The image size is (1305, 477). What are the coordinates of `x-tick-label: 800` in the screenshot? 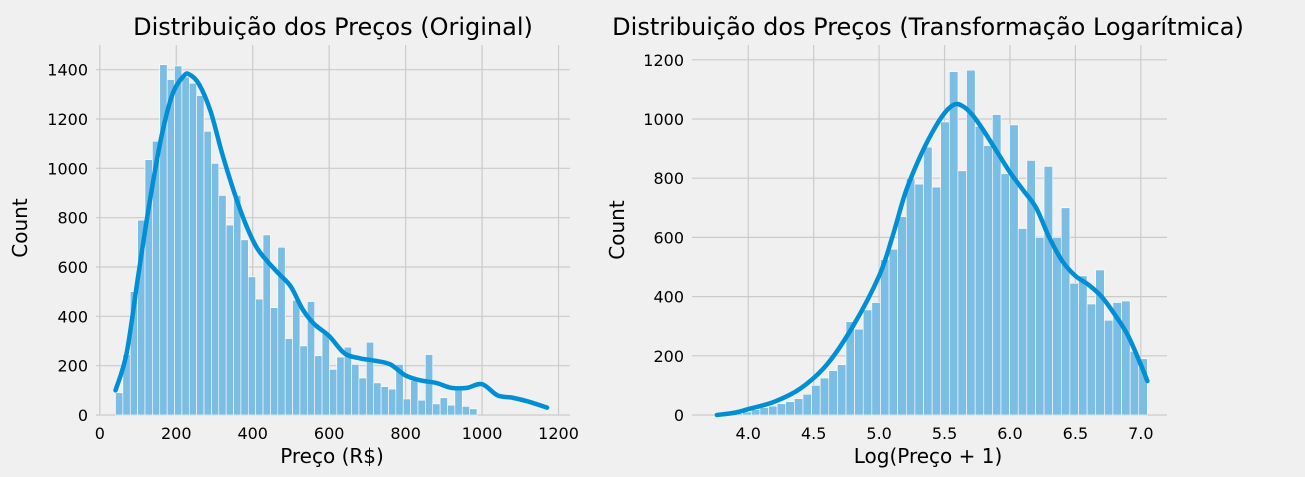 It's located at (405, 433).